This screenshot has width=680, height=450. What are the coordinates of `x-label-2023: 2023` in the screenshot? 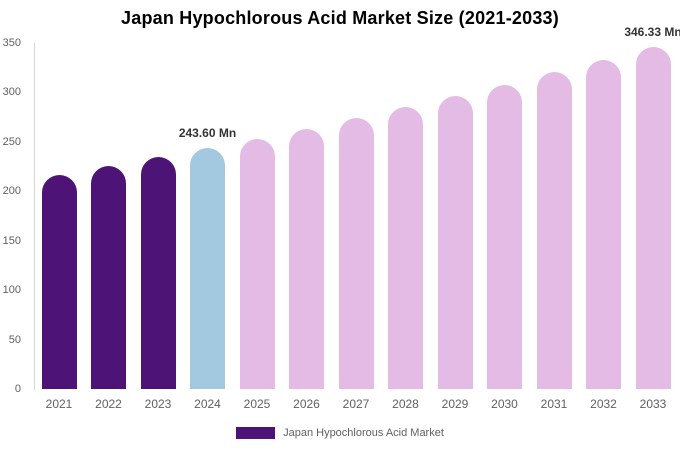 It's located at (158, 404).